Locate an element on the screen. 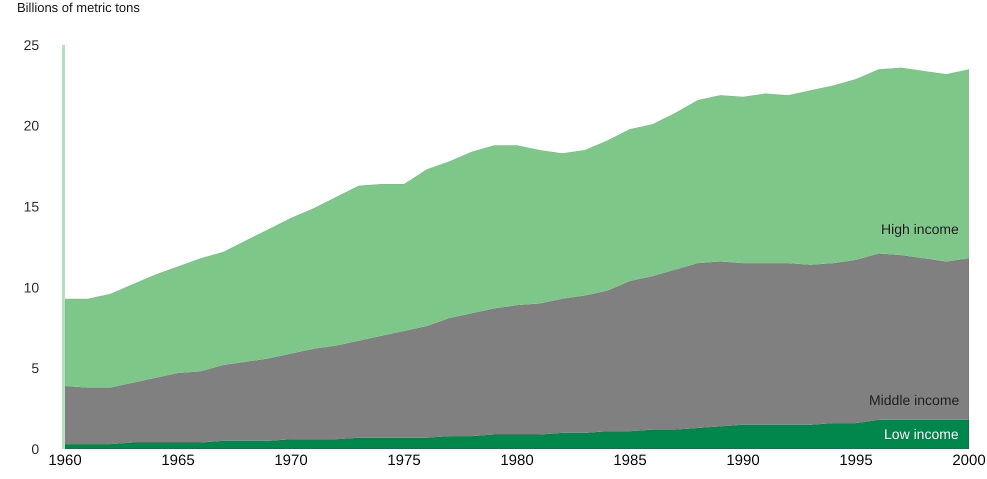 The image size is (987, 479). x-tick-label: 1990 is located at coordinates (743, 460).